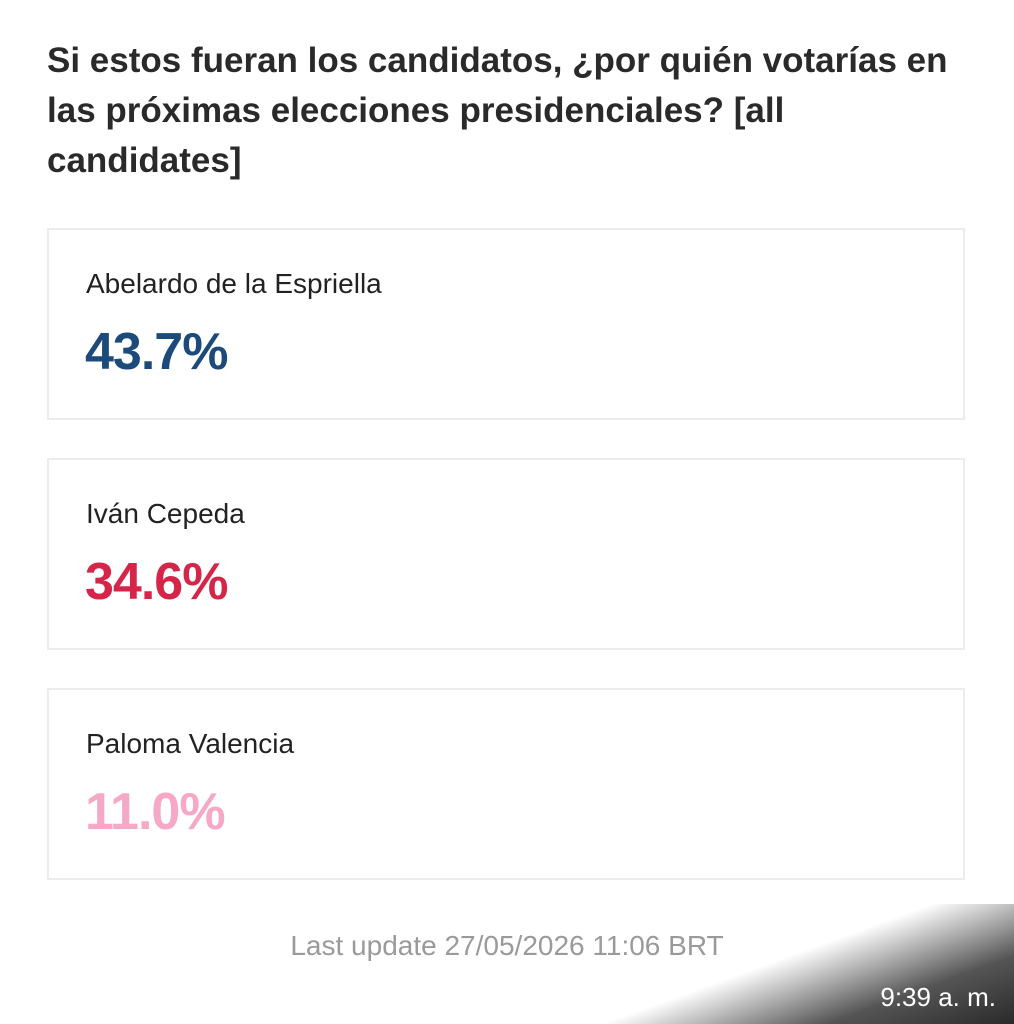  Describe the element at coordinates (938, 997) in the screenshot. I see `status-time: 9:39 a. m.` at that location.